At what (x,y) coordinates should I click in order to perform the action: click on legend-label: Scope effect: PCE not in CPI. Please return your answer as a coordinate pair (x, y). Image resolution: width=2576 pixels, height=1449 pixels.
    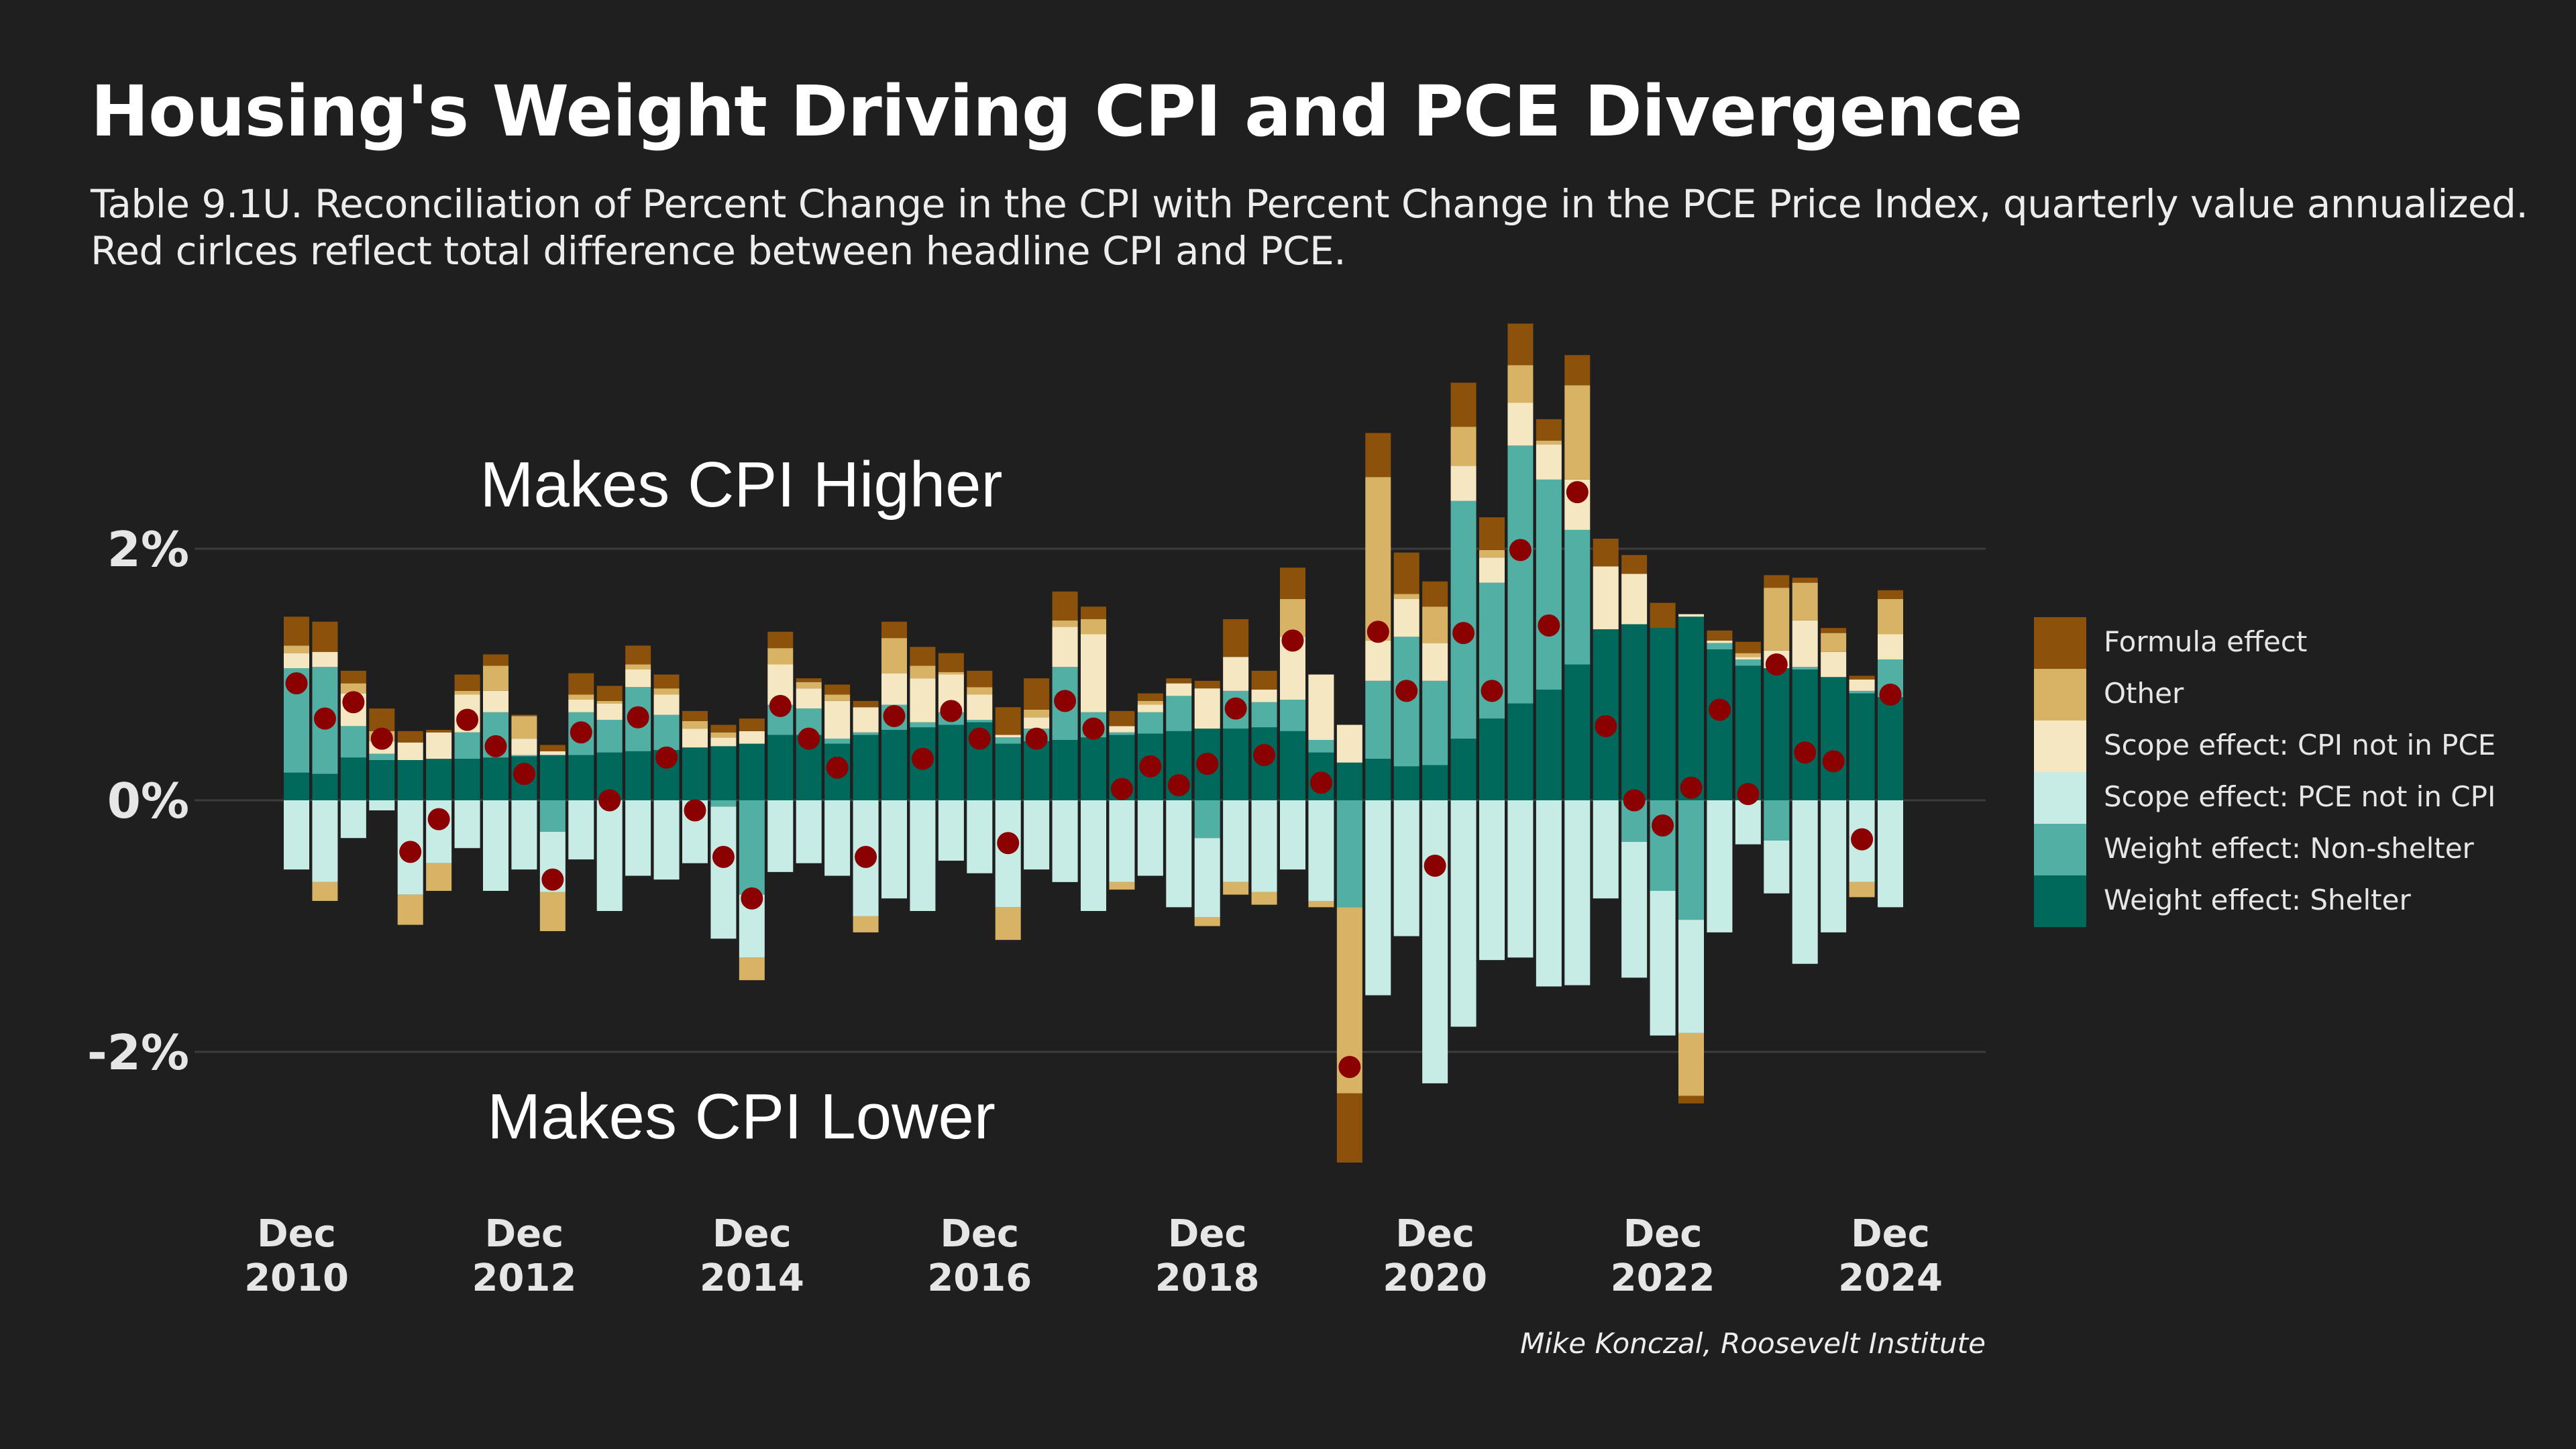
    Looking at the image, I should click on (2300, 796).